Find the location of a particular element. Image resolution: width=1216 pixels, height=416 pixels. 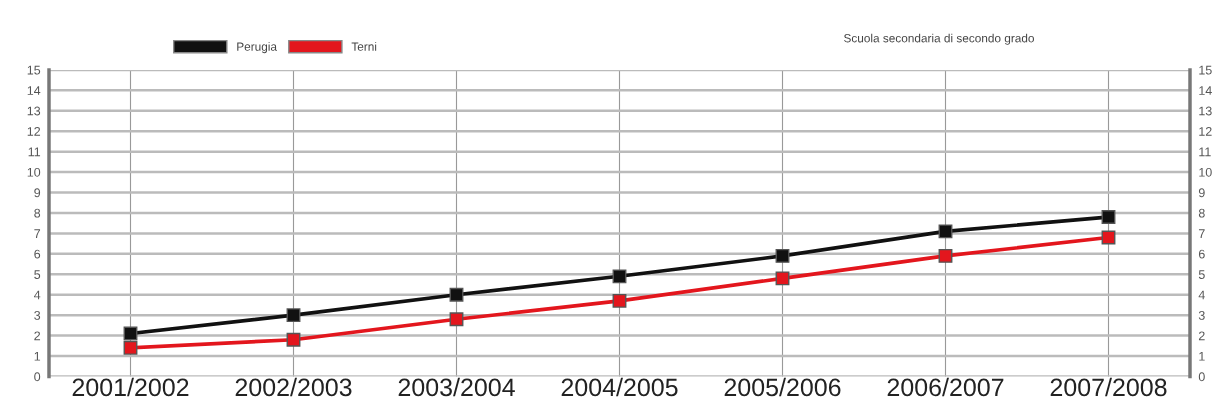

y-tick-label: 13 is located at coordinates (34, 111).